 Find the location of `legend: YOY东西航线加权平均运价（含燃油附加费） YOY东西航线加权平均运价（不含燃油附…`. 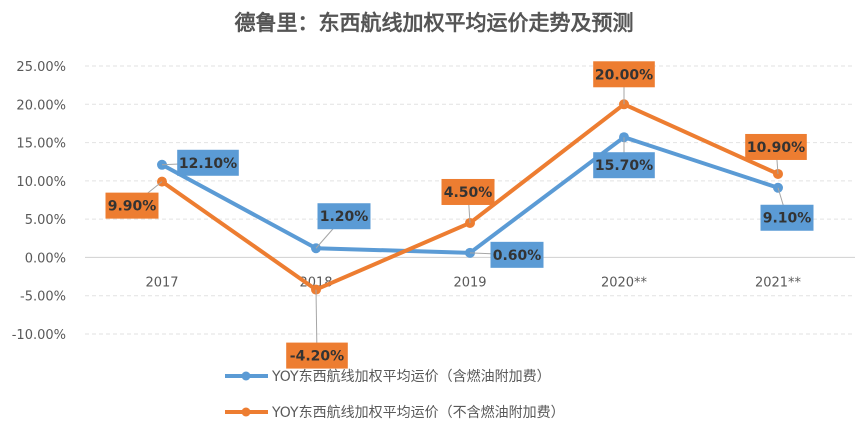

legend: YOY东西航线加权平均运价（含燃油附加费） YOY东西航线加权平均运价（不含燃油附… is located at coordinates (395, 394).